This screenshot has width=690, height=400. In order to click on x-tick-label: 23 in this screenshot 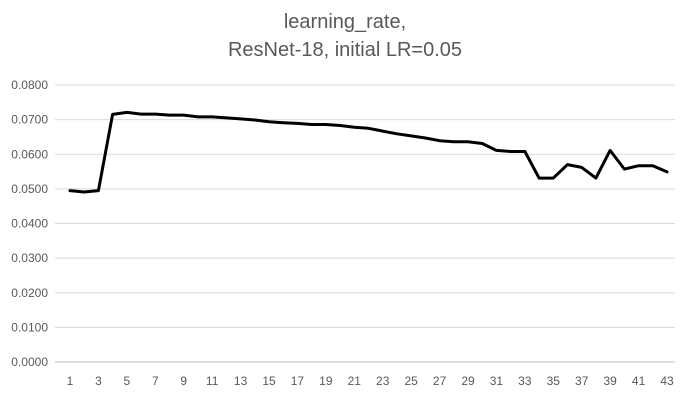, I will do `click(383, 381)`.